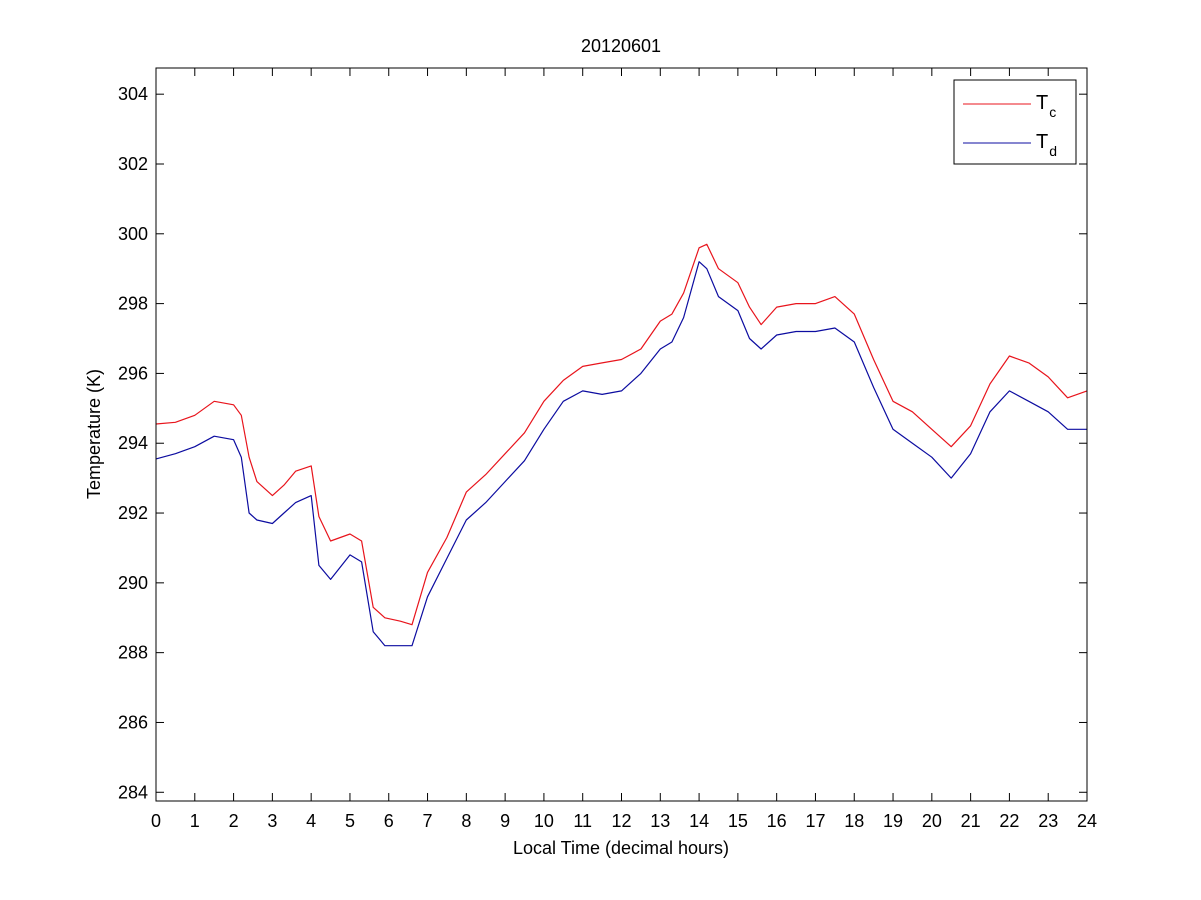 The image size is (1201, 900). What do you see at coordinates (133, 373) in the screenshot?
I see `y-tick-label: 296` at bounding box center [133, 373].